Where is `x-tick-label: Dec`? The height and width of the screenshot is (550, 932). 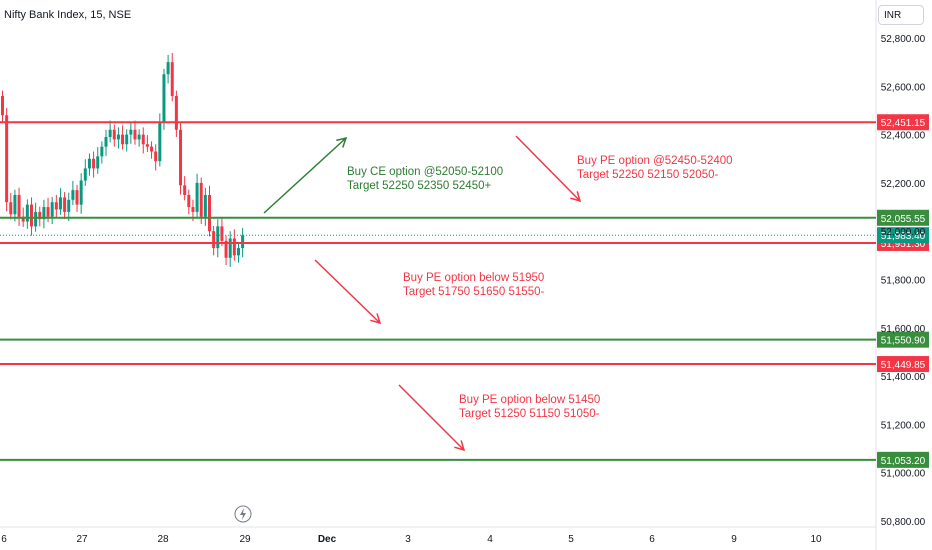 x-tick-label: Dec is located at coordinates (327, 539).